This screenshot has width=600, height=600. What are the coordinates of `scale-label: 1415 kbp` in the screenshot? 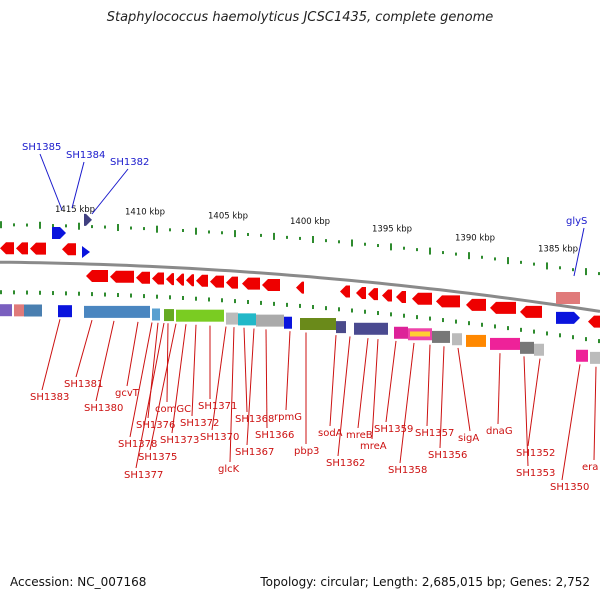 It's located at (75, 210).